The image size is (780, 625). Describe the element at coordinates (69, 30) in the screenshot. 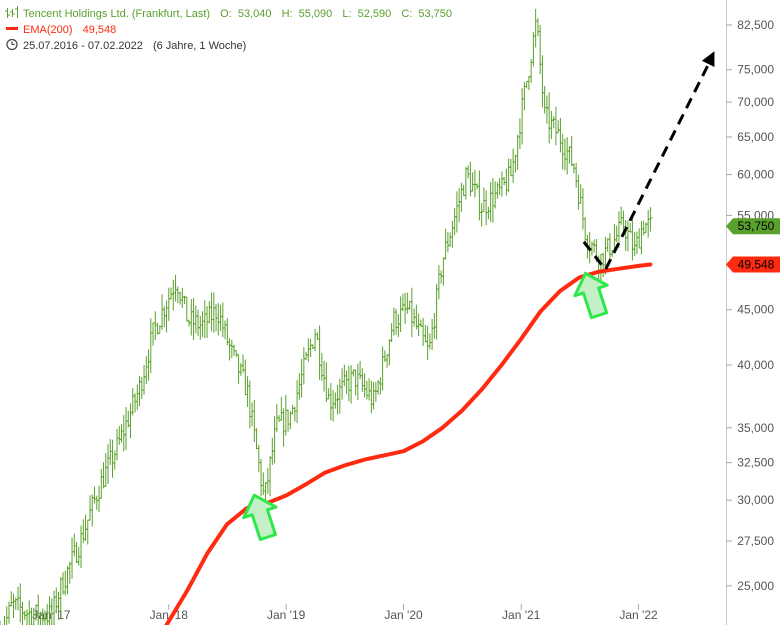

I see `svg-text: EMA(200) 49,548` at that location.